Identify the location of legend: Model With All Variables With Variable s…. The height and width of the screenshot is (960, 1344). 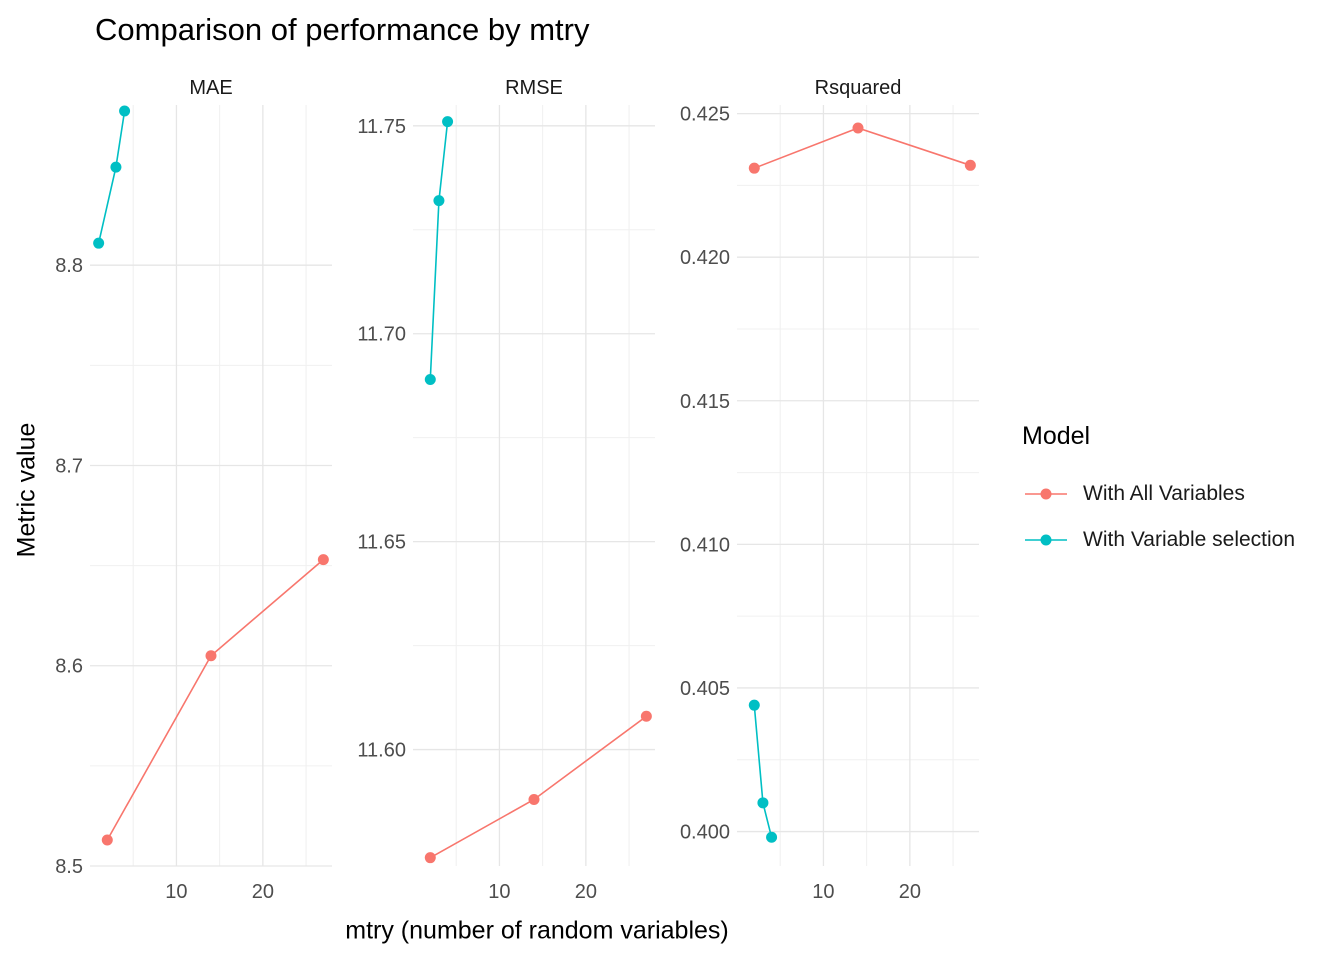
(1158, 492).